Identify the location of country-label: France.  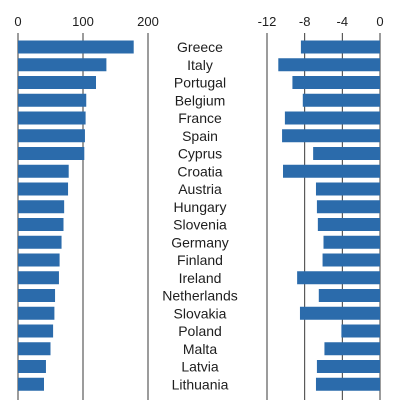
(200, 118).